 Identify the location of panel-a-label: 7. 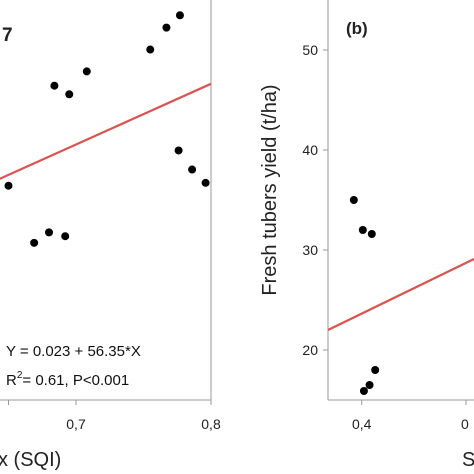
(7, 35).